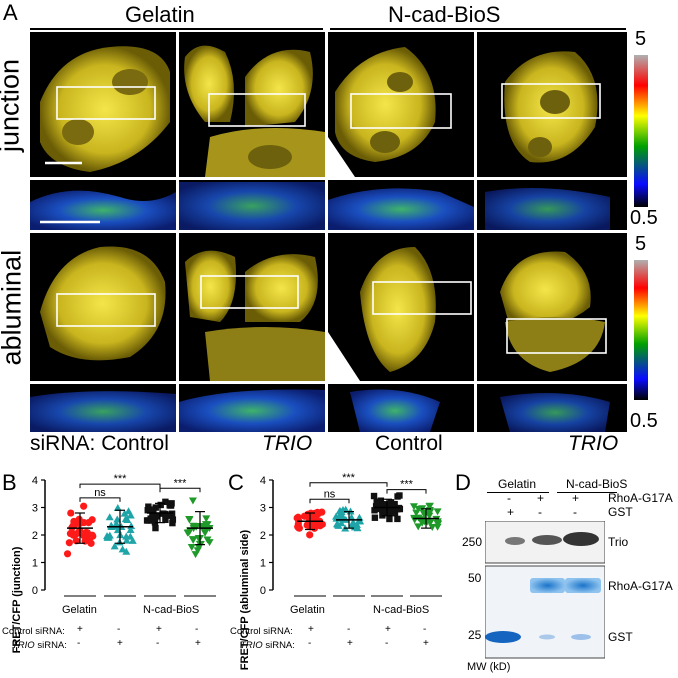 The image size is (678, 678). I want to click on band-label-gst: GST, so click(620, 637).